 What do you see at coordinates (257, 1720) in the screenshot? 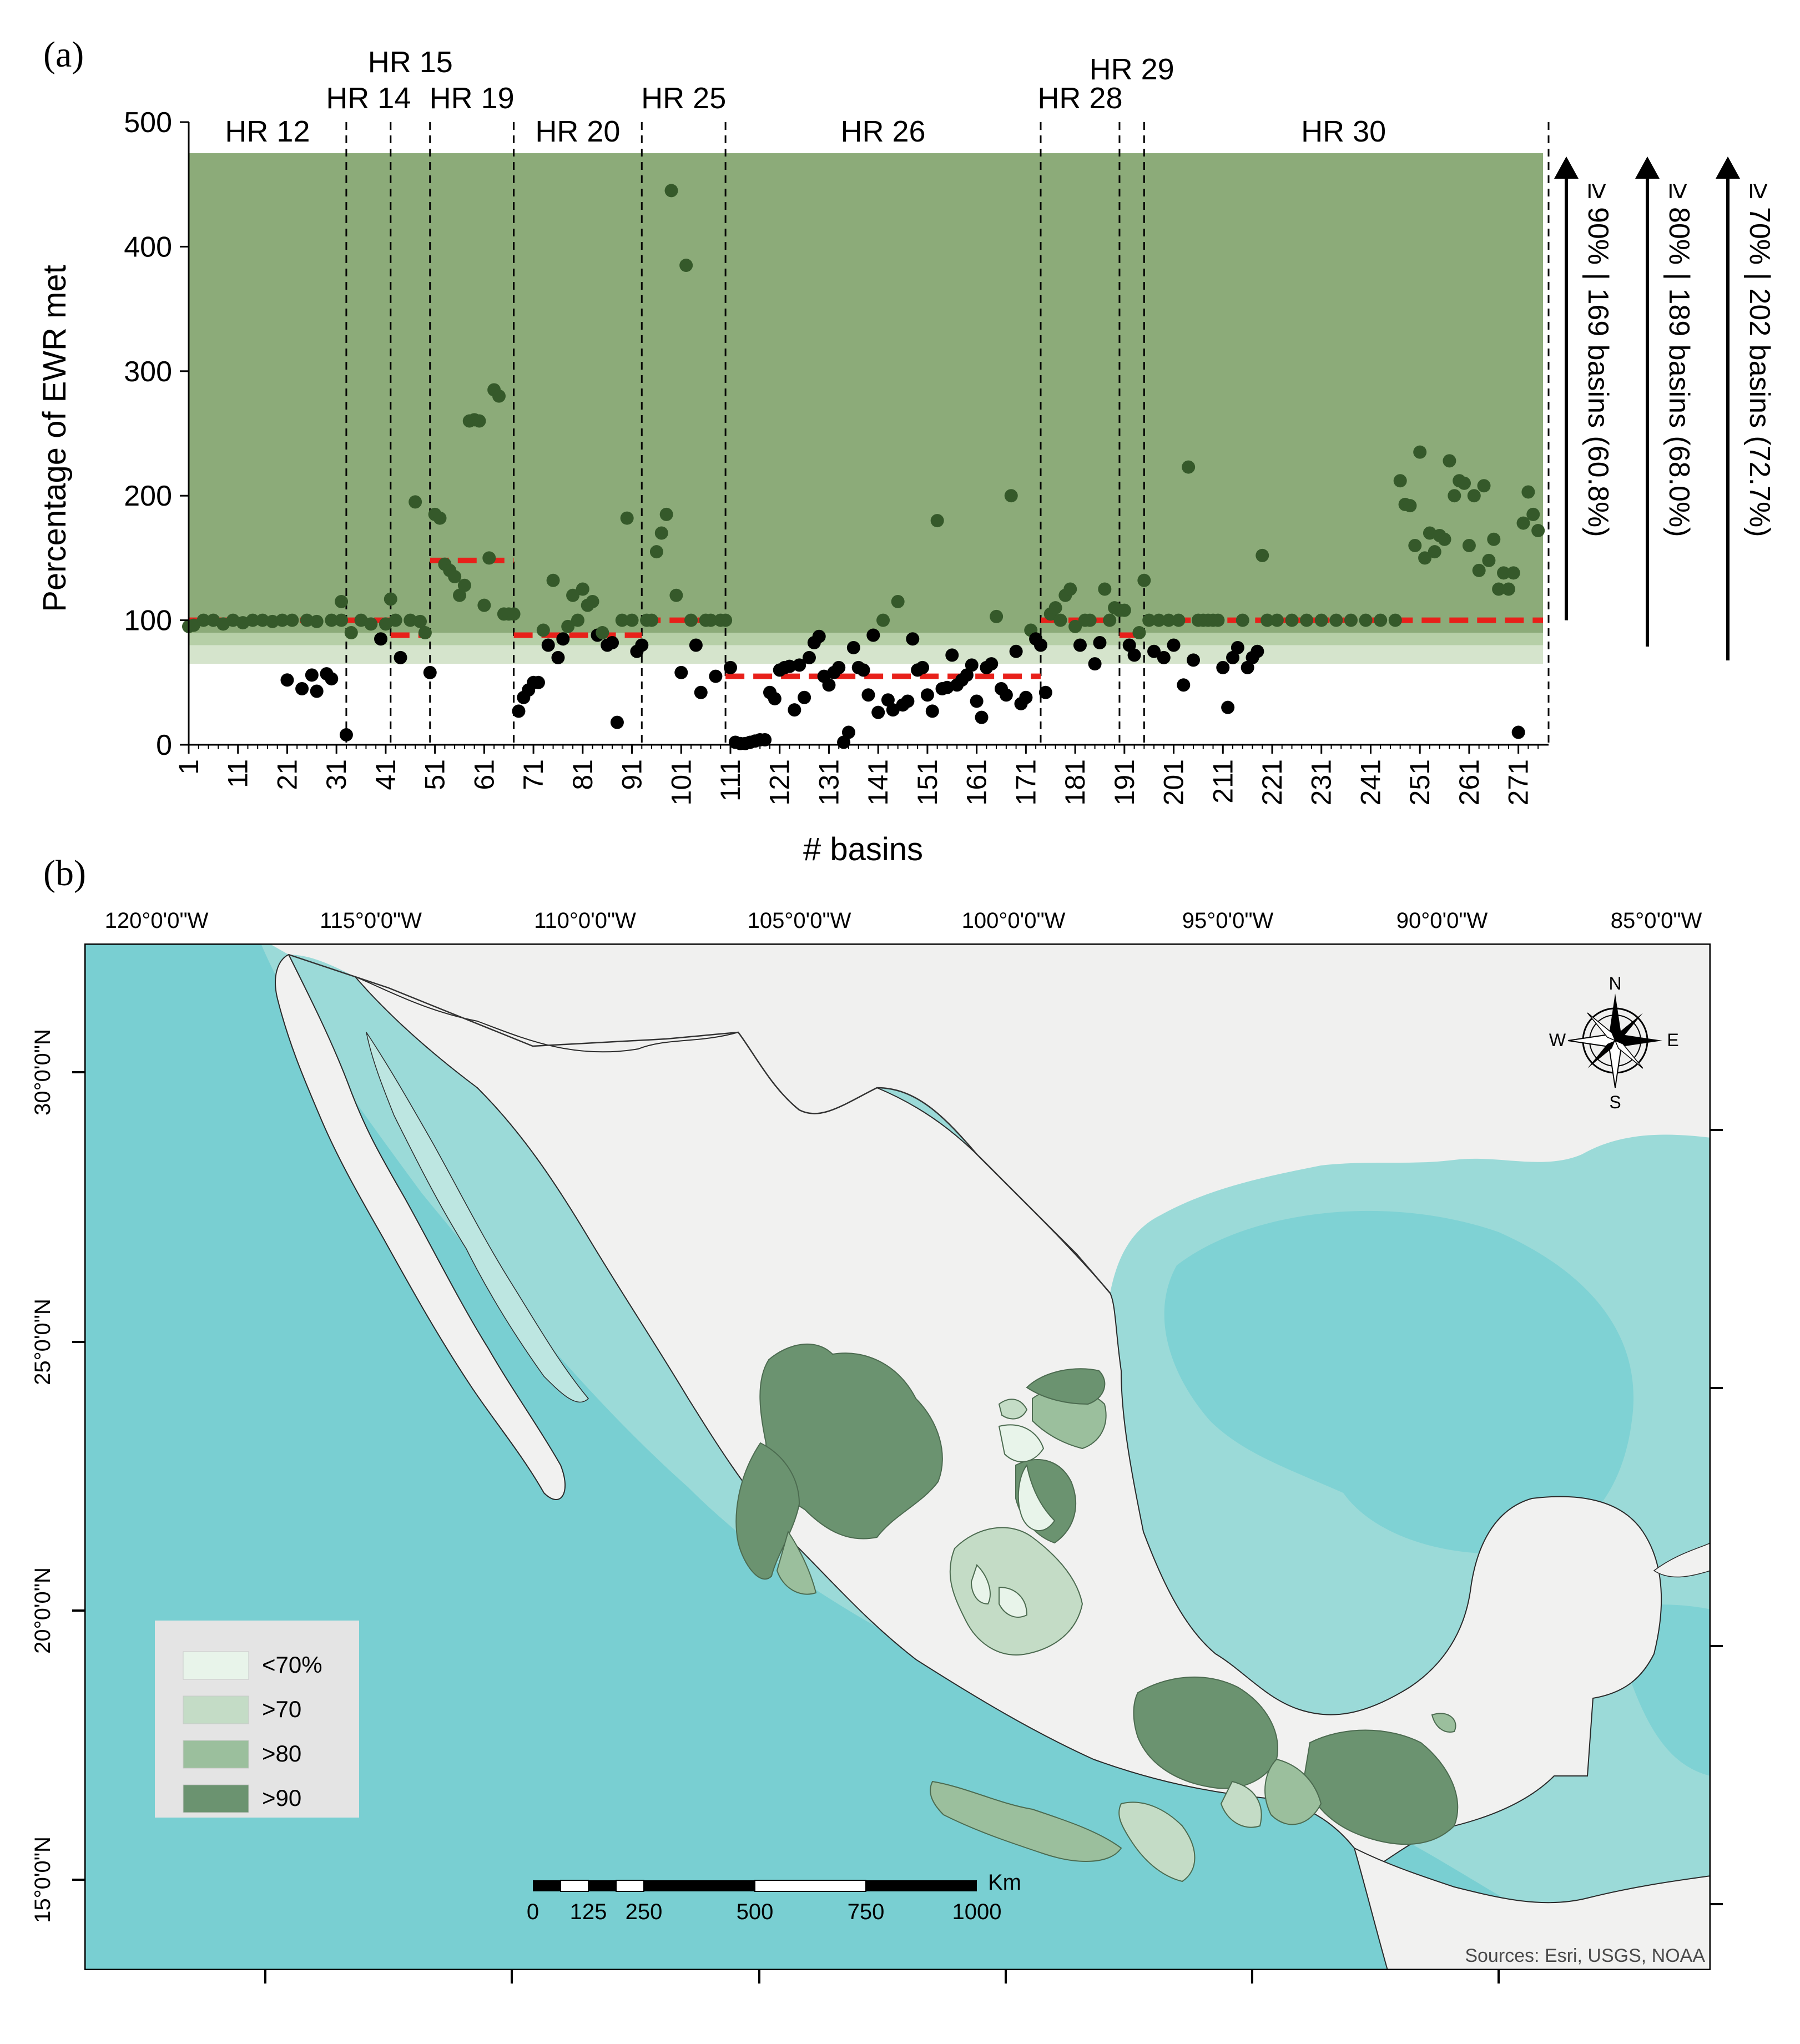
I see `map-legend: <70% >70 >80 >90` at bounding box center [257, 1720].